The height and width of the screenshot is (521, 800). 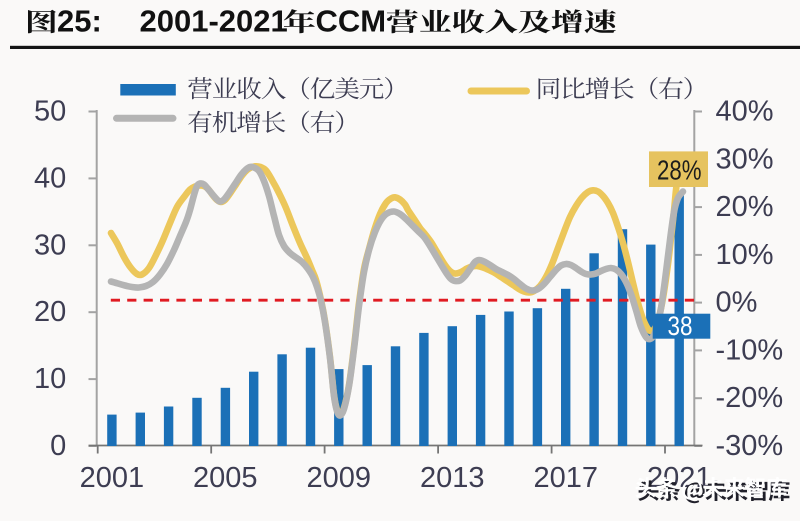 I want to click on svg-text: 40, so click(x=50, y=178).